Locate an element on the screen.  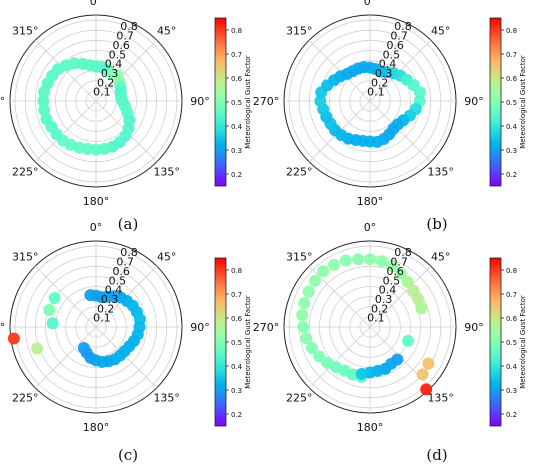
panel-label: (a) is located at coordinates (128, 224).